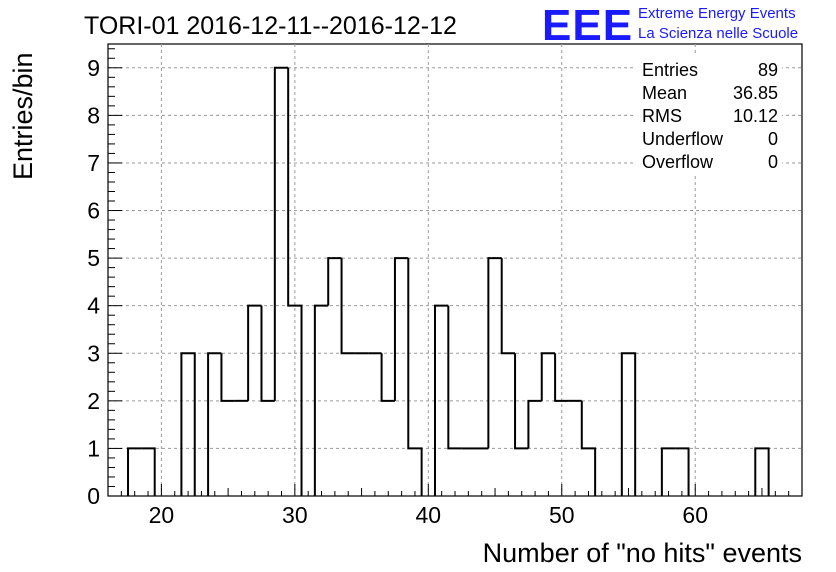  What do you see at coordinates (104, 278) in the screenshot?
I see `y-axis-ticks: 0 1 2 3 4 5 6 7 8 9` at bounding box center [104, 278].